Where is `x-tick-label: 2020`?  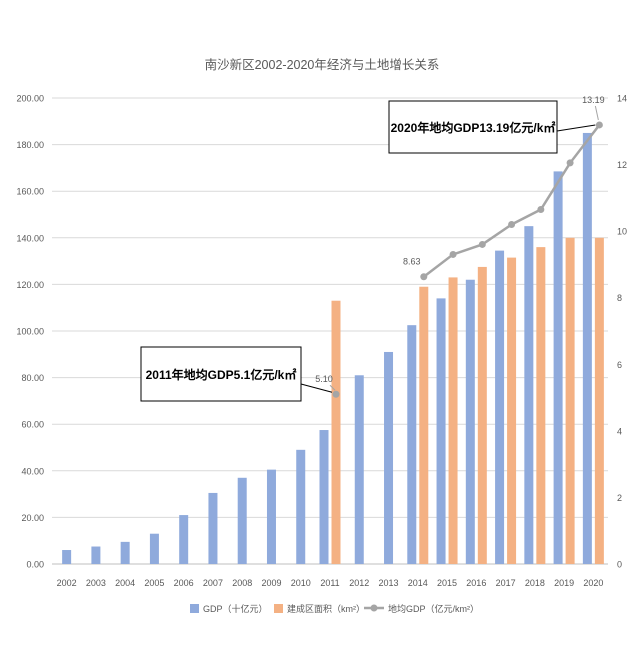
x-tick-label: 2020 is located at coordinates (593, 583).